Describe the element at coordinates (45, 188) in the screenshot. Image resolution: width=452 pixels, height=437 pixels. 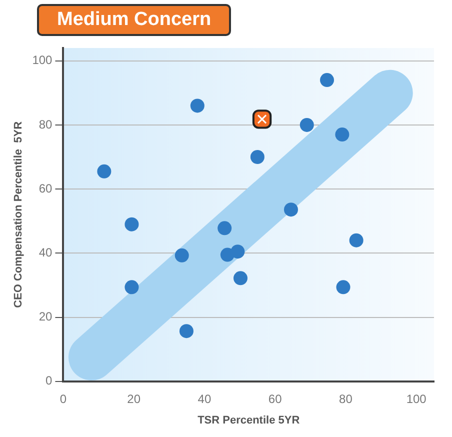
I see `y-tick-label: 60` at that location.